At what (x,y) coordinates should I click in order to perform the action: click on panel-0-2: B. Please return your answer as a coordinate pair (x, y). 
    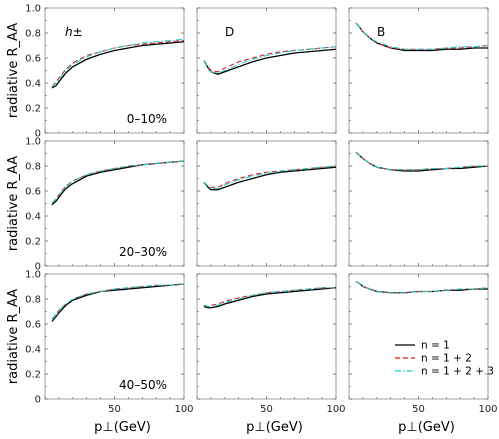
    Looking at the image, I should click on (418, 70).